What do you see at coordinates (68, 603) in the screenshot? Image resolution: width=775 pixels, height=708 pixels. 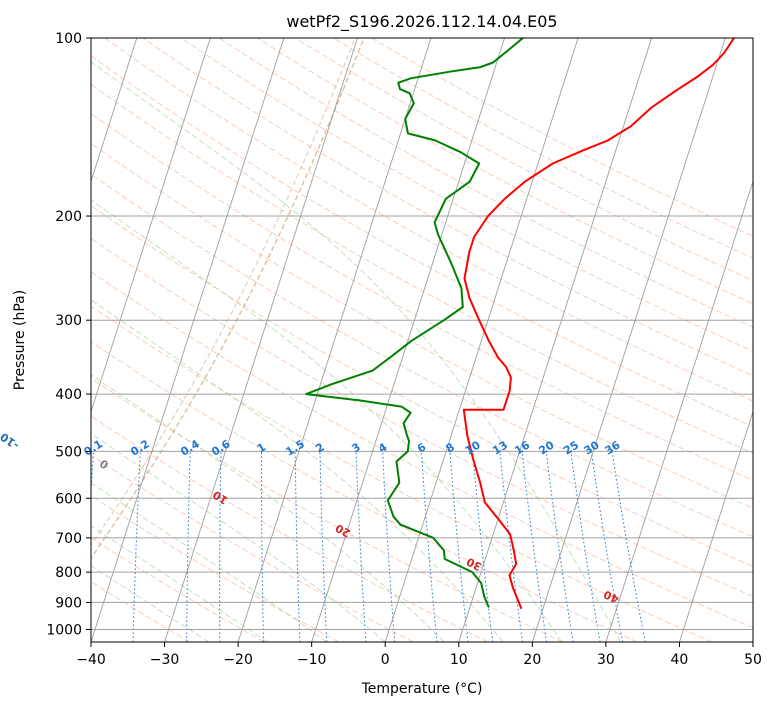 I see `y-tick-label: 900` at bounding box center [68, 603].